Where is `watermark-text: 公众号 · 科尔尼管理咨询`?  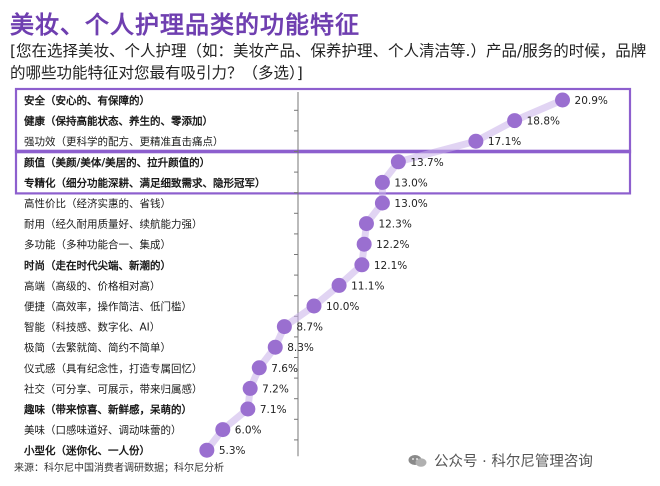
watermark-text: 公众号 · 科尔尼管理咨询 is located at coordinates (513, 462).